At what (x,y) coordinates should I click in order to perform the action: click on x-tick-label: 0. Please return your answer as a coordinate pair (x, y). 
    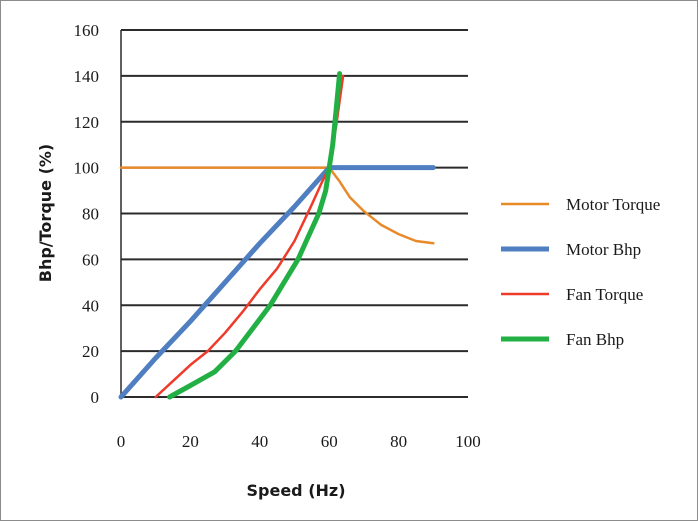
    Looking at the image, I should click on (121, 441).